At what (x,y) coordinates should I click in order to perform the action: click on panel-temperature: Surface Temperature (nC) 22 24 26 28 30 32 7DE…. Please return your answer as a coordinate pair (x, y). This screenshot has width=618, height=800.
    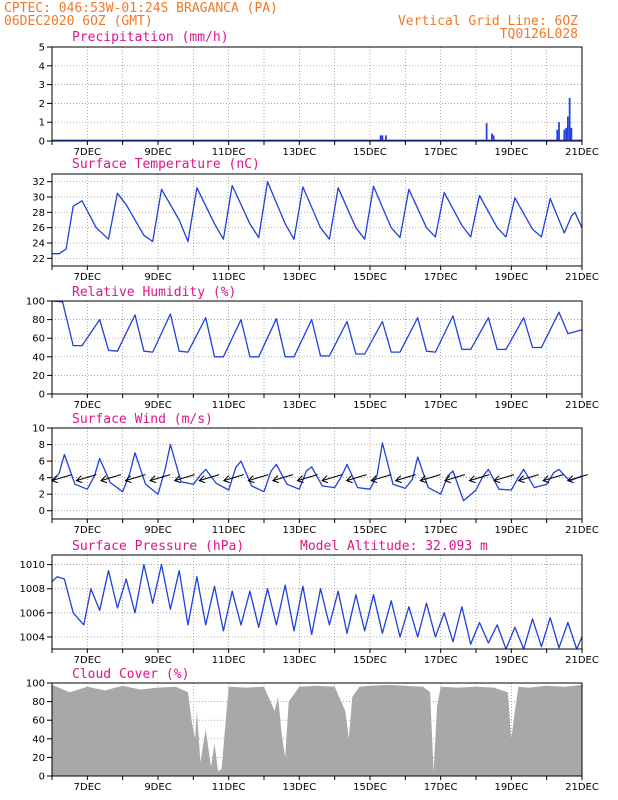
    Looking at the image, I should click on (315, 220).